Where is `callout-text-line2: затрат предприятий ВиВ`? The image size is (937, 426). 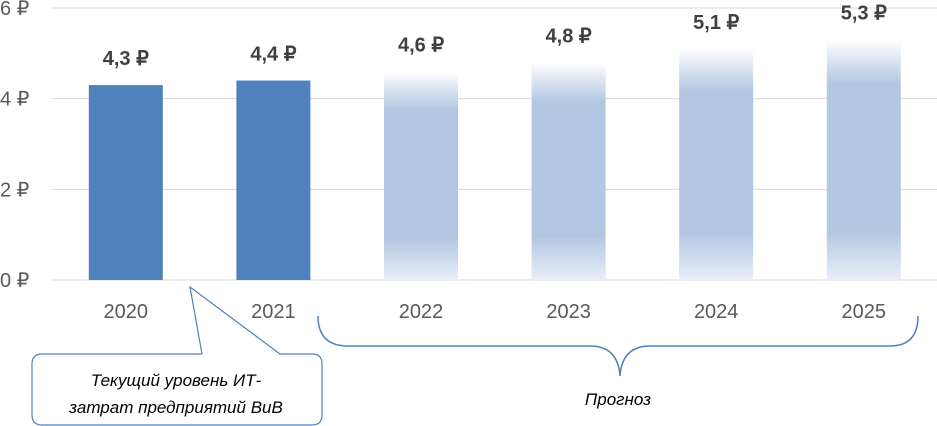 callout-text-line2: затрат предприятий ВиВ is located at coordinates (175, 407).